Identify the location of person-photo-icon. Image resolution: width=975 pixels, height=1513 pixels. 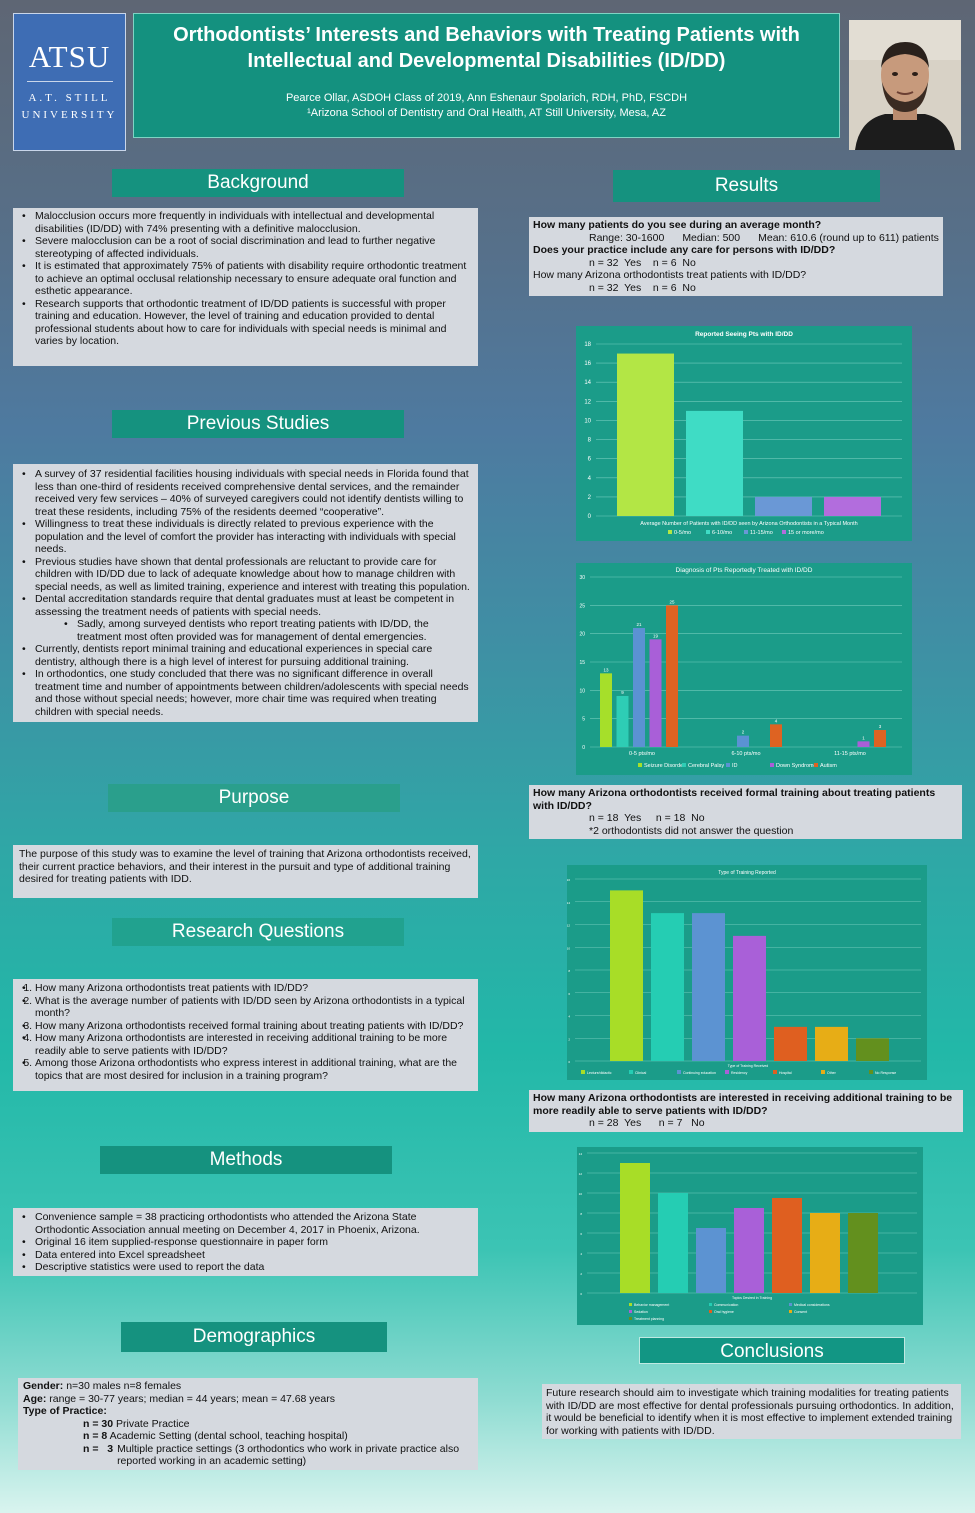
(905, 85).